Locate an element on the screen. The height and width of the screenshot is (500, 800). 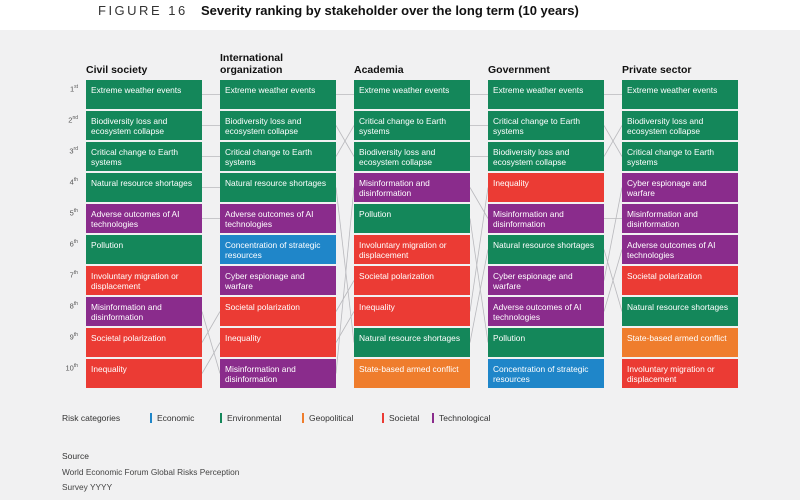
column-header-civil-society: Civil society is located at coordinates (117, 70).